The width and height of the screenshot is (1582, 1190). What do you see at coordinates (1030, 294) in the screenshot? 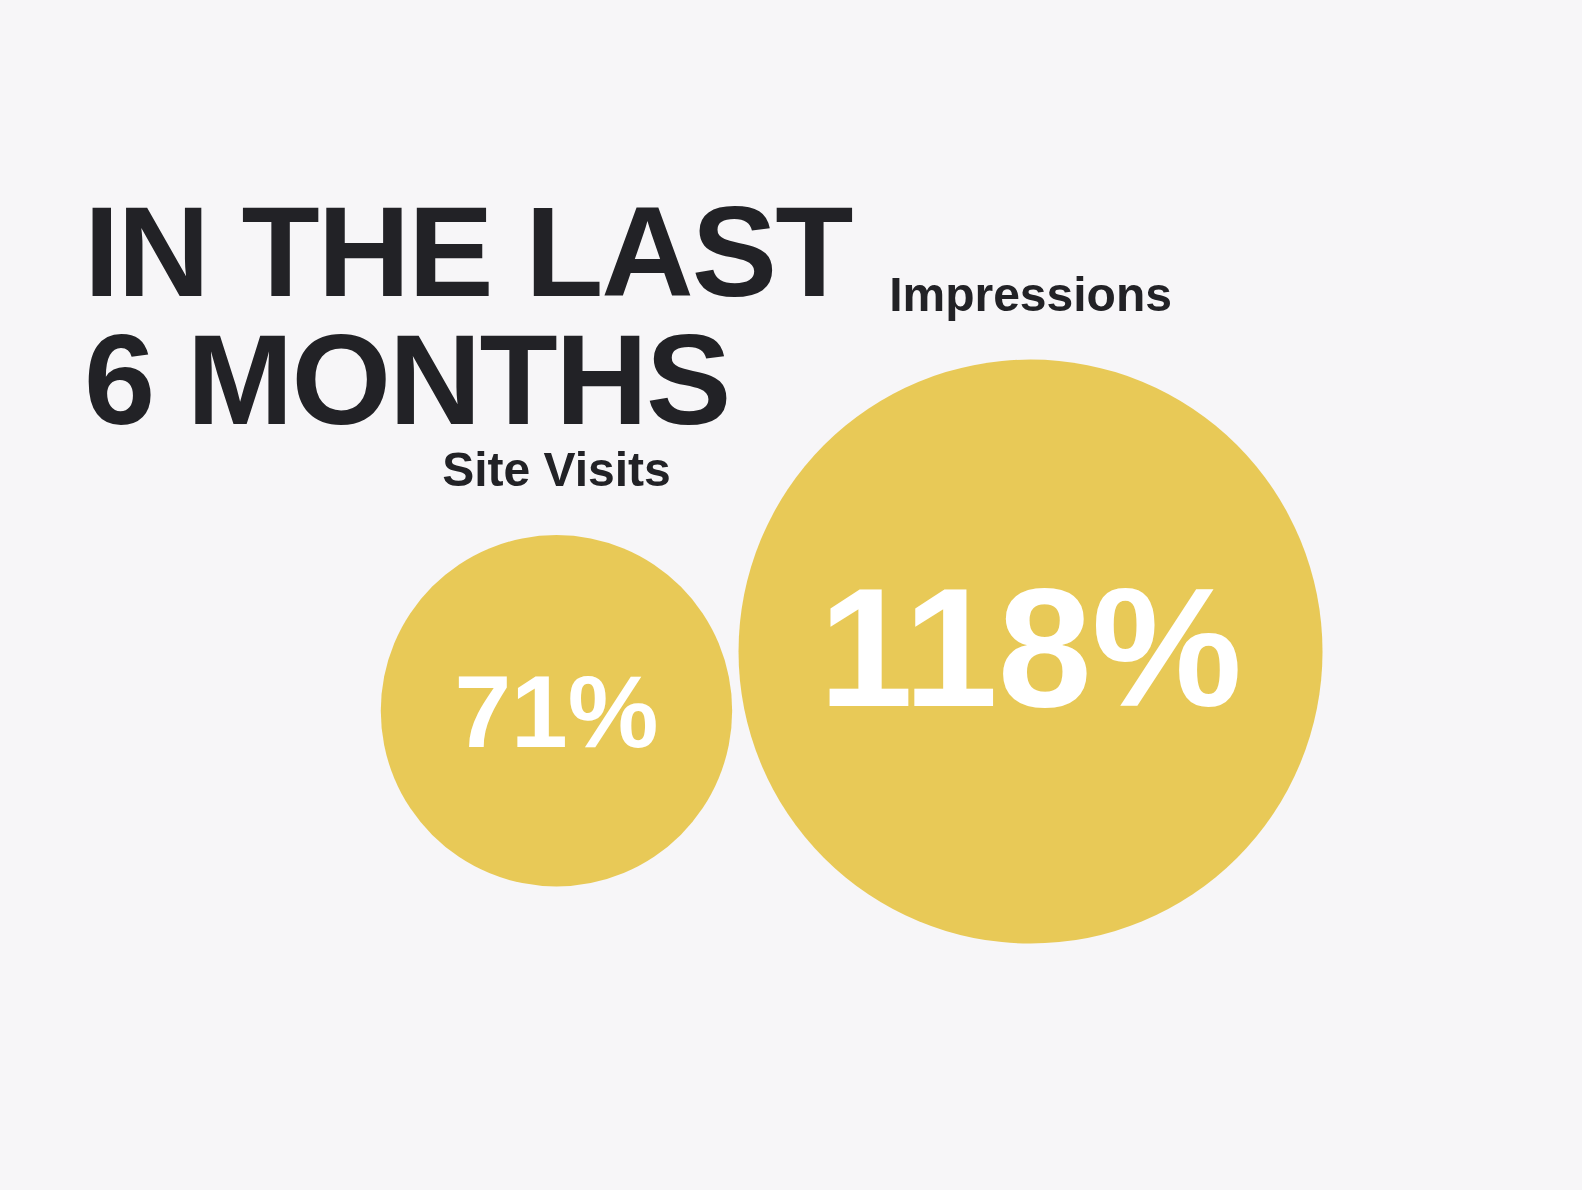
I see `category-label: Impressions` at bounding box center [1030, 294].